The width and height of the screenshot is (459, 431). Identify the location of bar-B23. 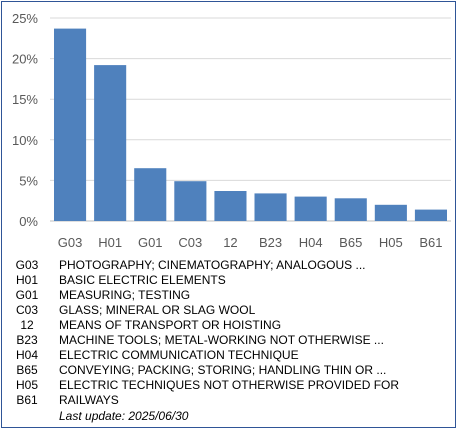
(270, 207).